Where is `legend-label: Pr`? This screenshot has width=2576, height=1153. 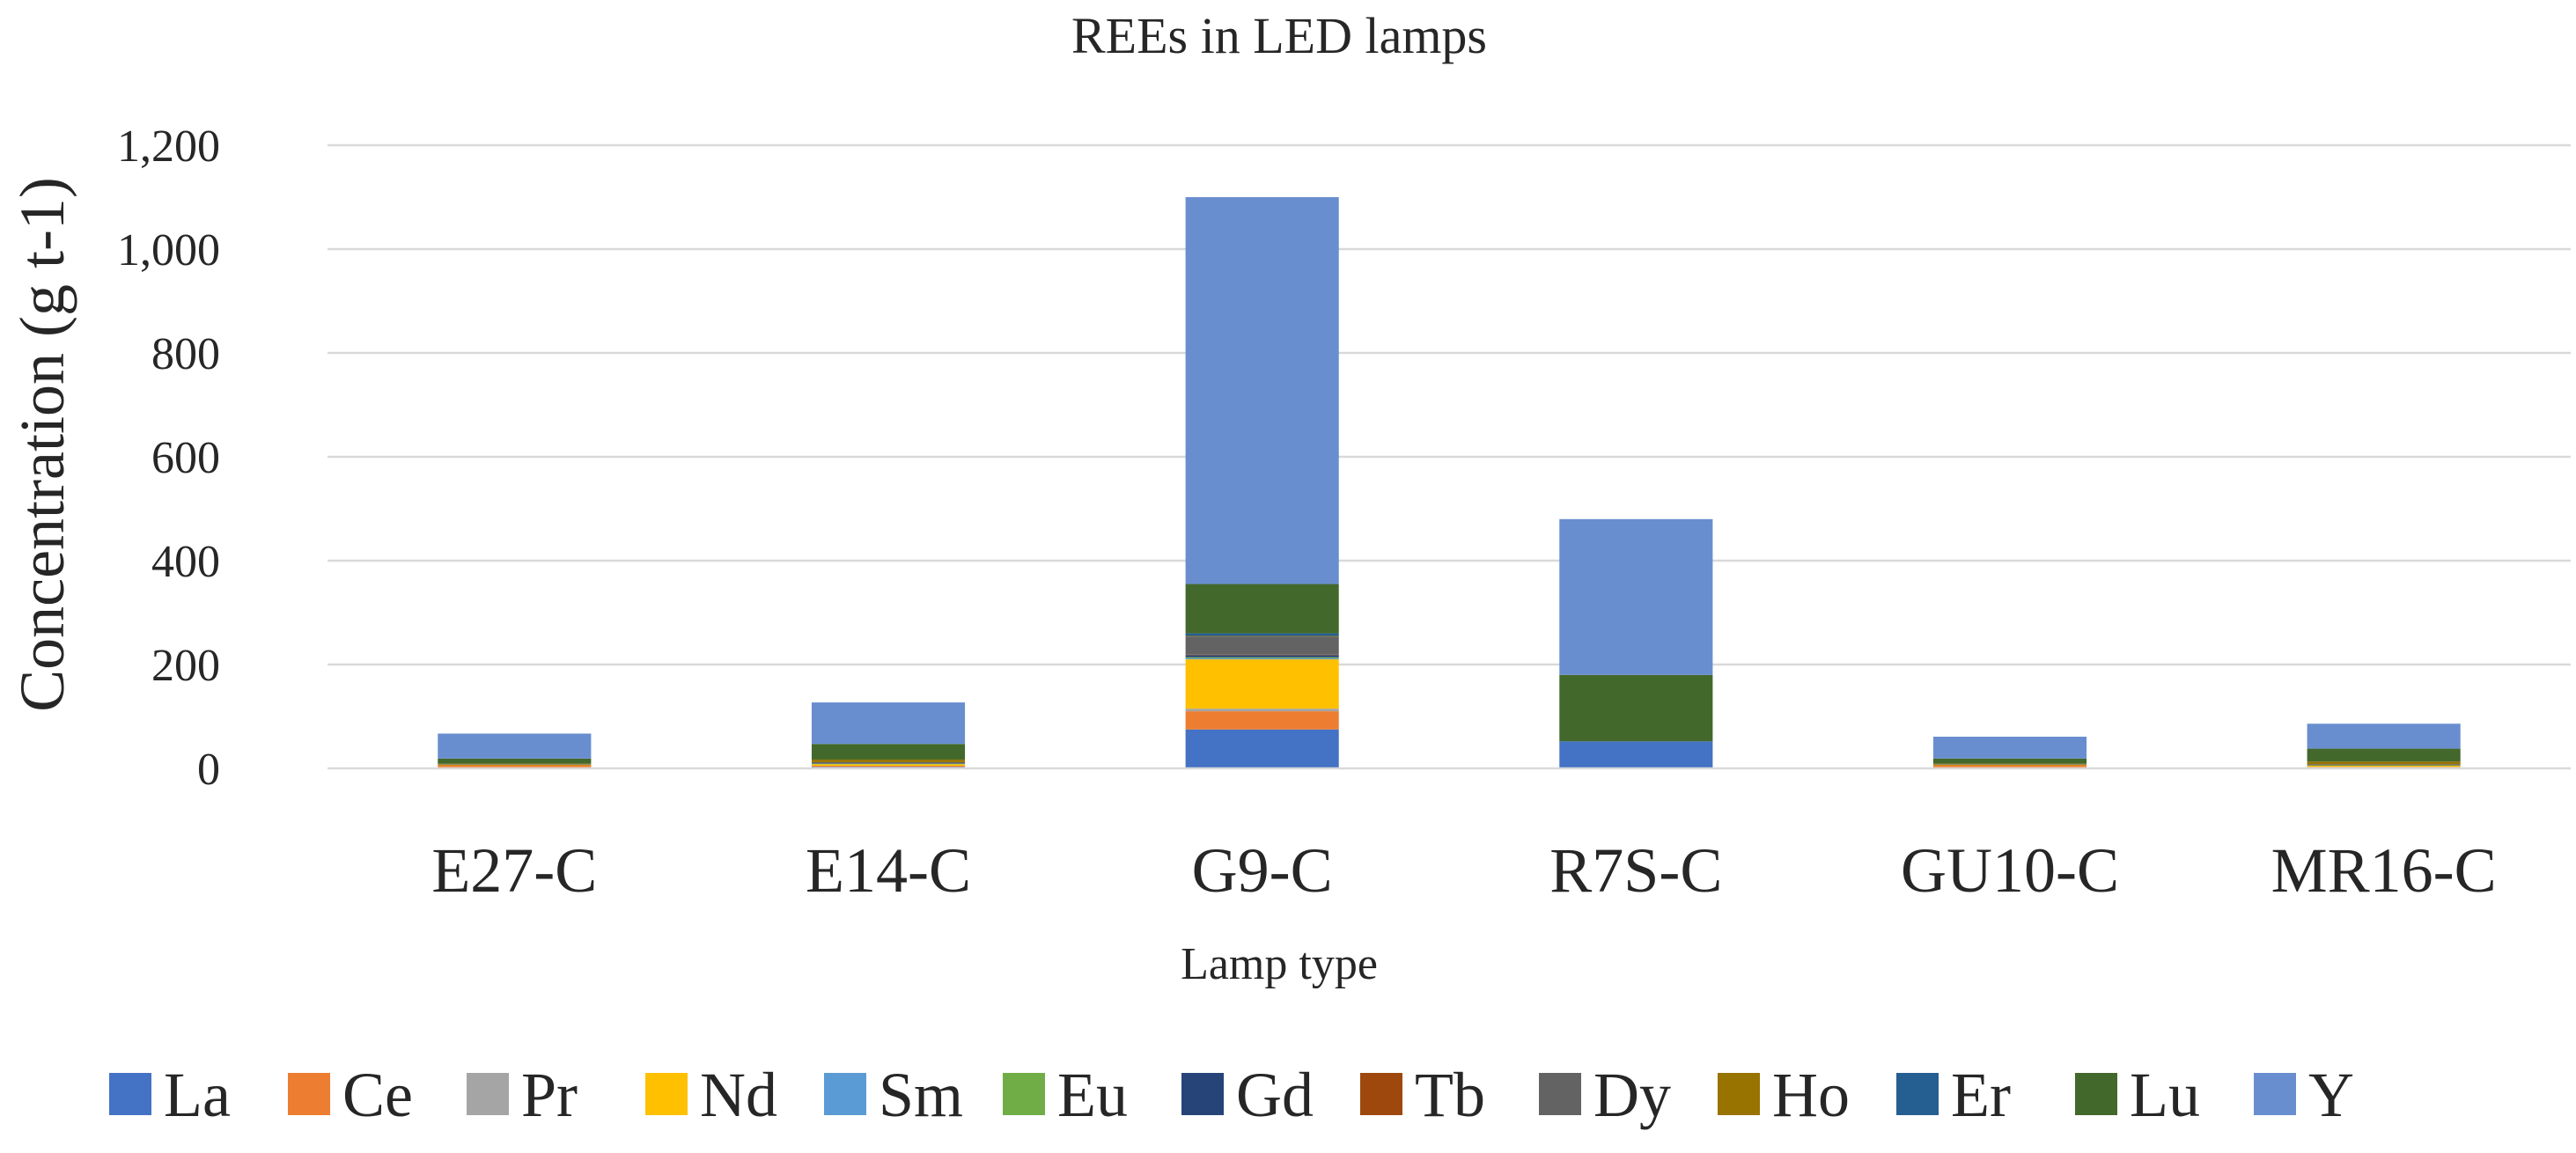 legend-label: Pr is located at coordinates (549, 1095).